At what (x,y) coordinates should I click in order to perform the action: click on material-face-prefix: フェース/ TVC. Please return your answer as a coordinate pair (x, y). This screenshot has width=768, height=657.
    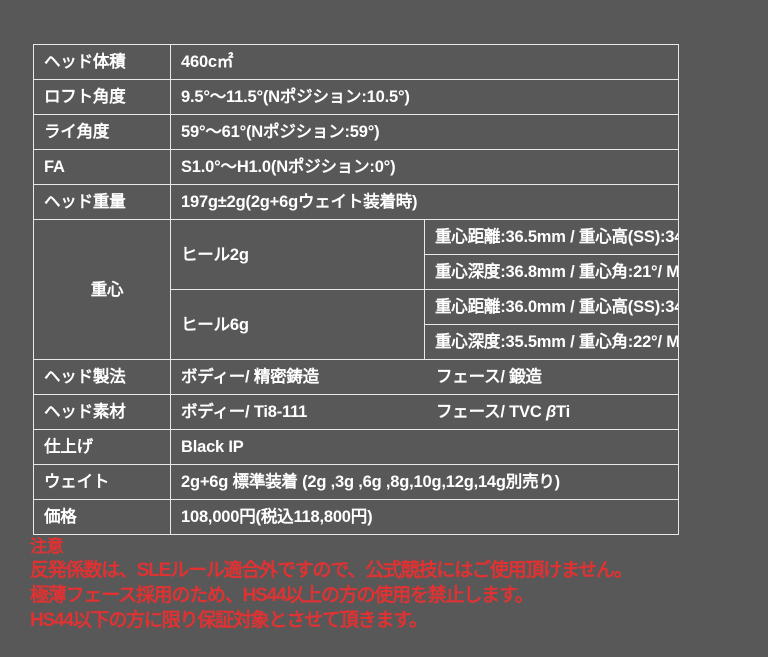
    Looking at the image, I should click on (491, 412).